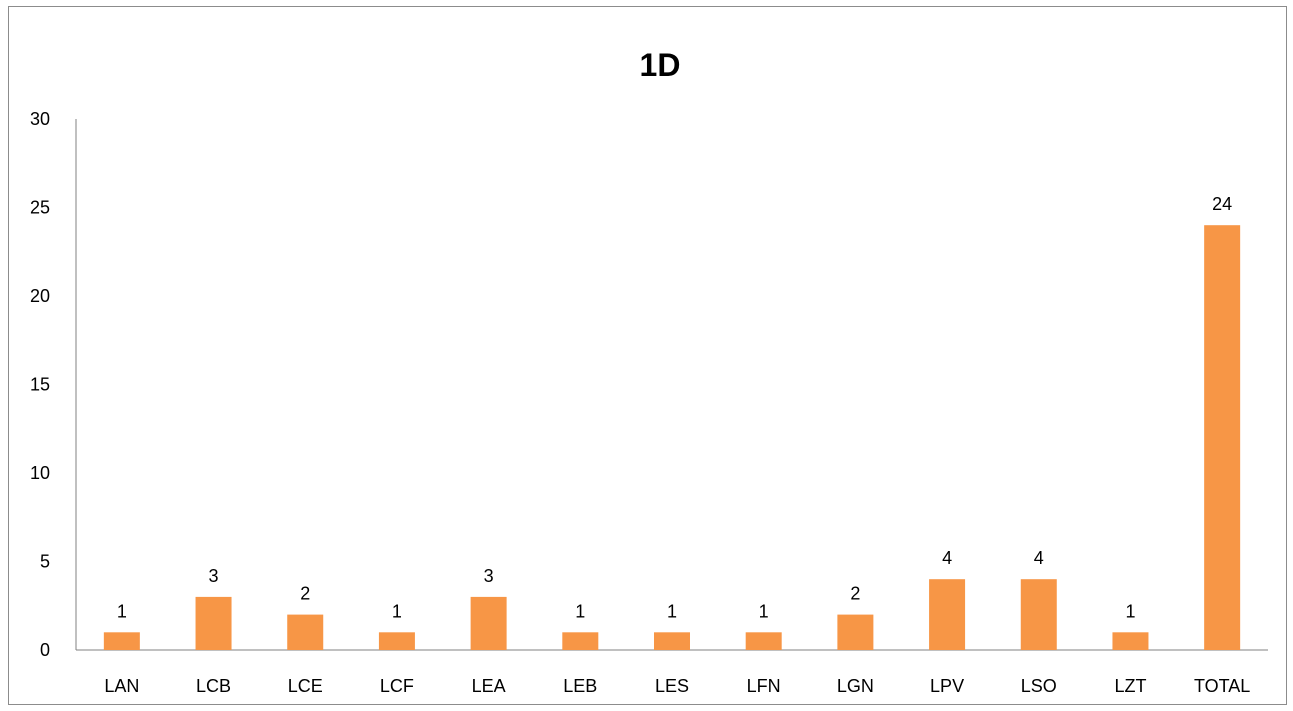  Describe the element at coordinates (855, 594) in the screenshot. I see `data-label-lgn: 2` at that location.